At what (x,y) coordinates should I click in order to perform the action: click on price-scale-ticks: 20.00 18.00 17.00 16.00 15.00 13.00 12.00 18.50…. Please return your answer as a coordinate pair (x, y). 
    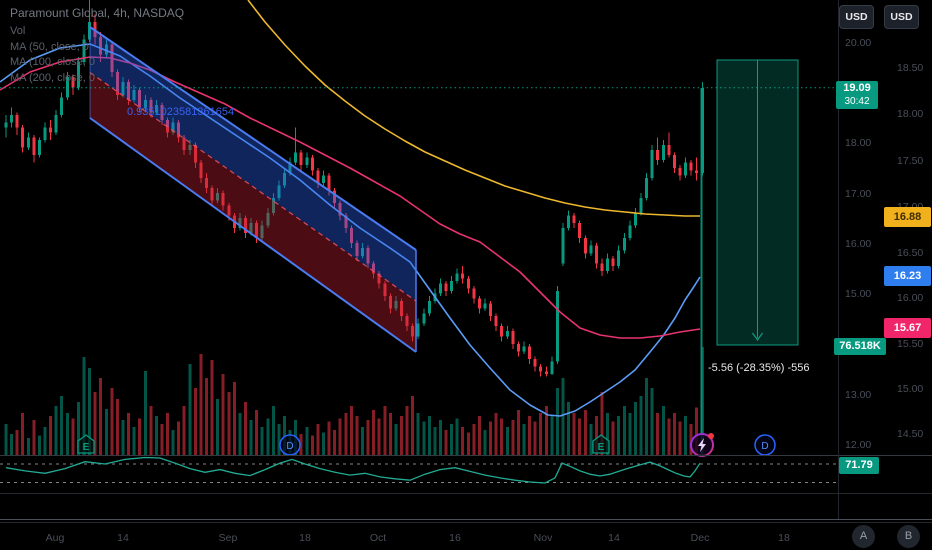
    Looking at the image, I should click on (884, 244).